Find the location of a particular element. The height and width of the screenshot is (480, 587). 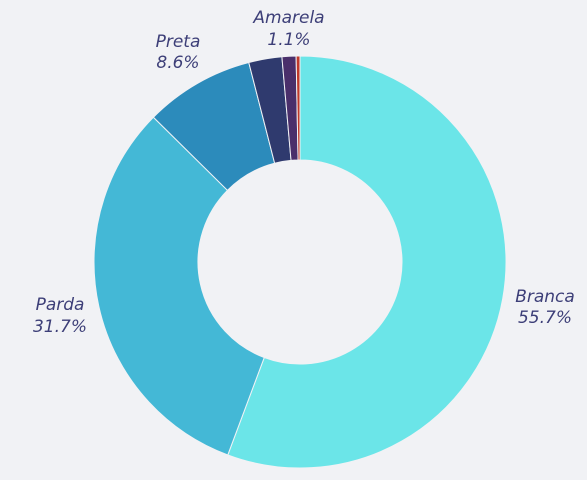

label-branca-name: Branca is located at coordinates (545, 297).